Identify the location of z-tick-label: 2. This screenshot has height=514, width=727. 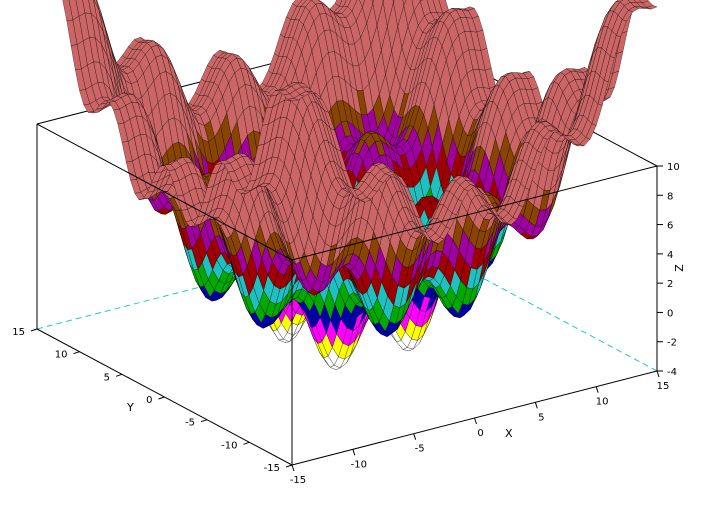
(670, 284).